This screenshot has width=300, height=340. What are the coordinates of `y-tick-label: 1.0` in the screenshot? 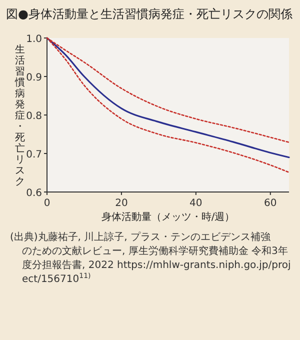 It's located at (34, 39).